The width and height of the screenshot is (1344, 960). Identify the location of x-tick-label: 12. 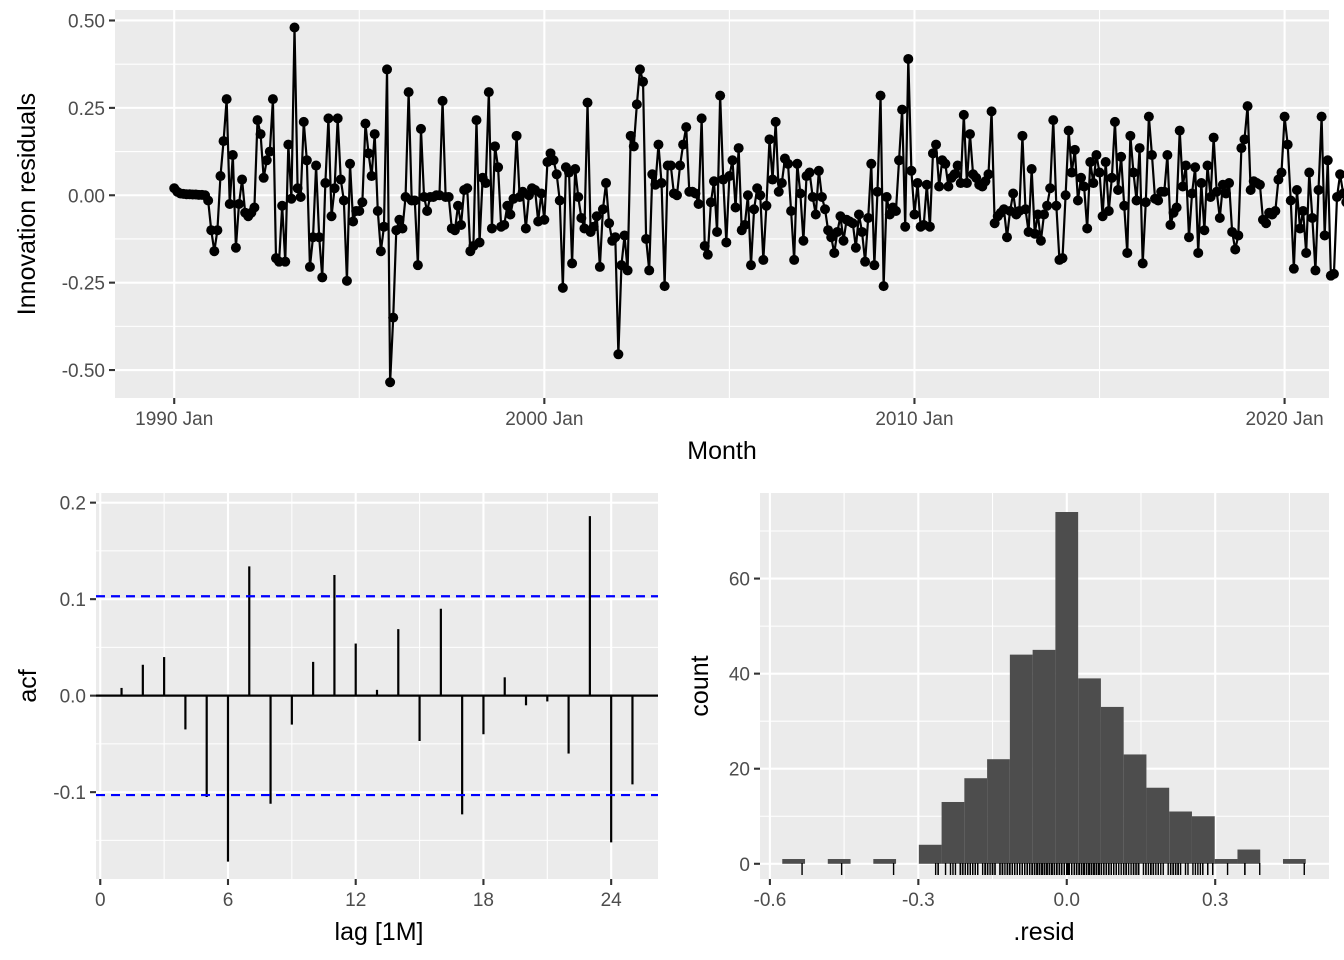
(355, 900).